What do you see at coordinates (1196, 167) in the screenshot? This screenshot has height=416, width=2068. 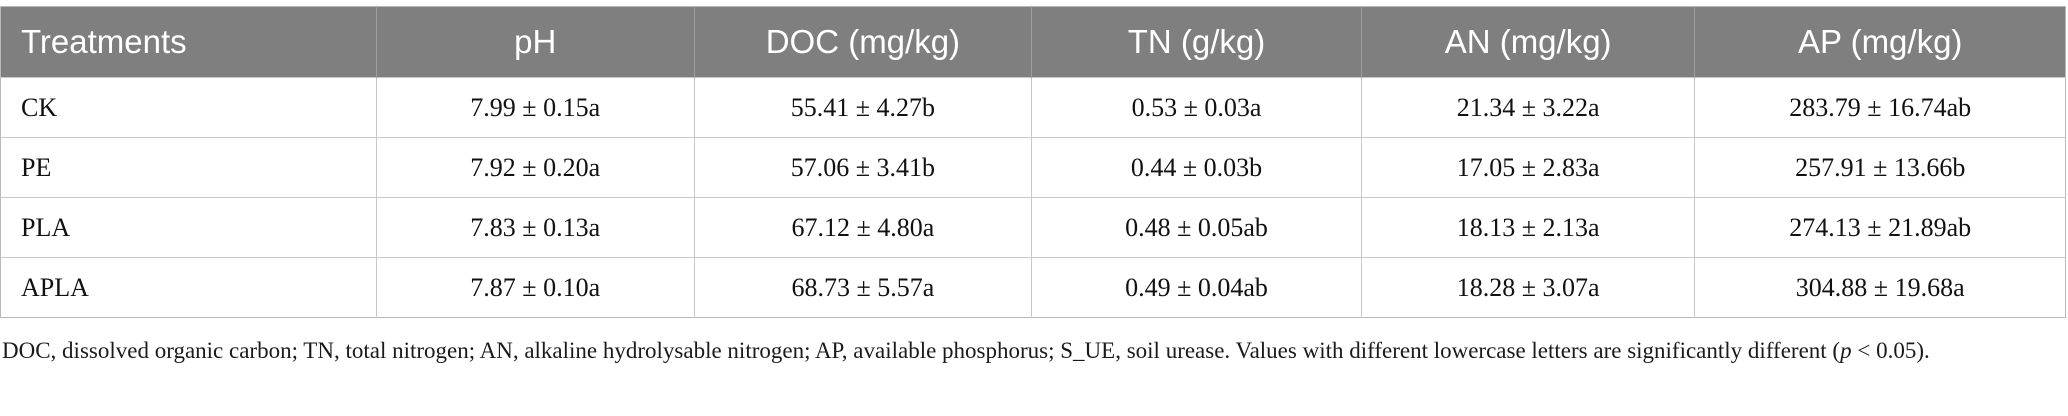 I see `cell-tn: 0.44 ± 0.03b` at bounding box center [1196, 167].